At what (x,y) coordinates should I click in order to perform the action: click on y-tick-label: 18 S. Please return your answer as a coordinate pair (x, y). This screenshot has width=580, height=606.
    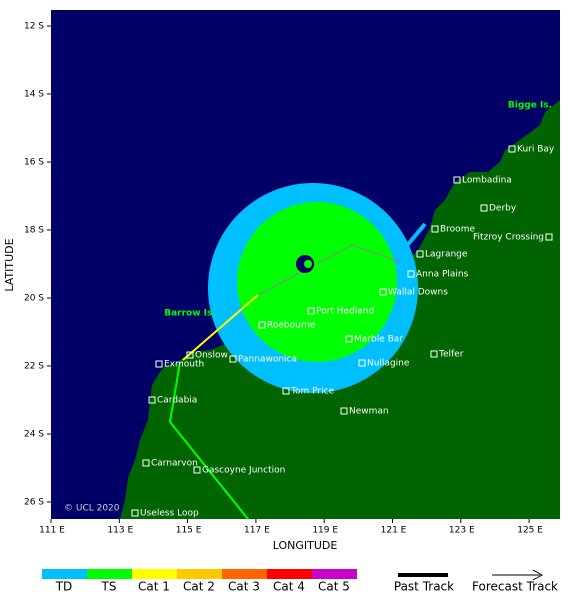
    Looking at the image, I should click on (34, 231).